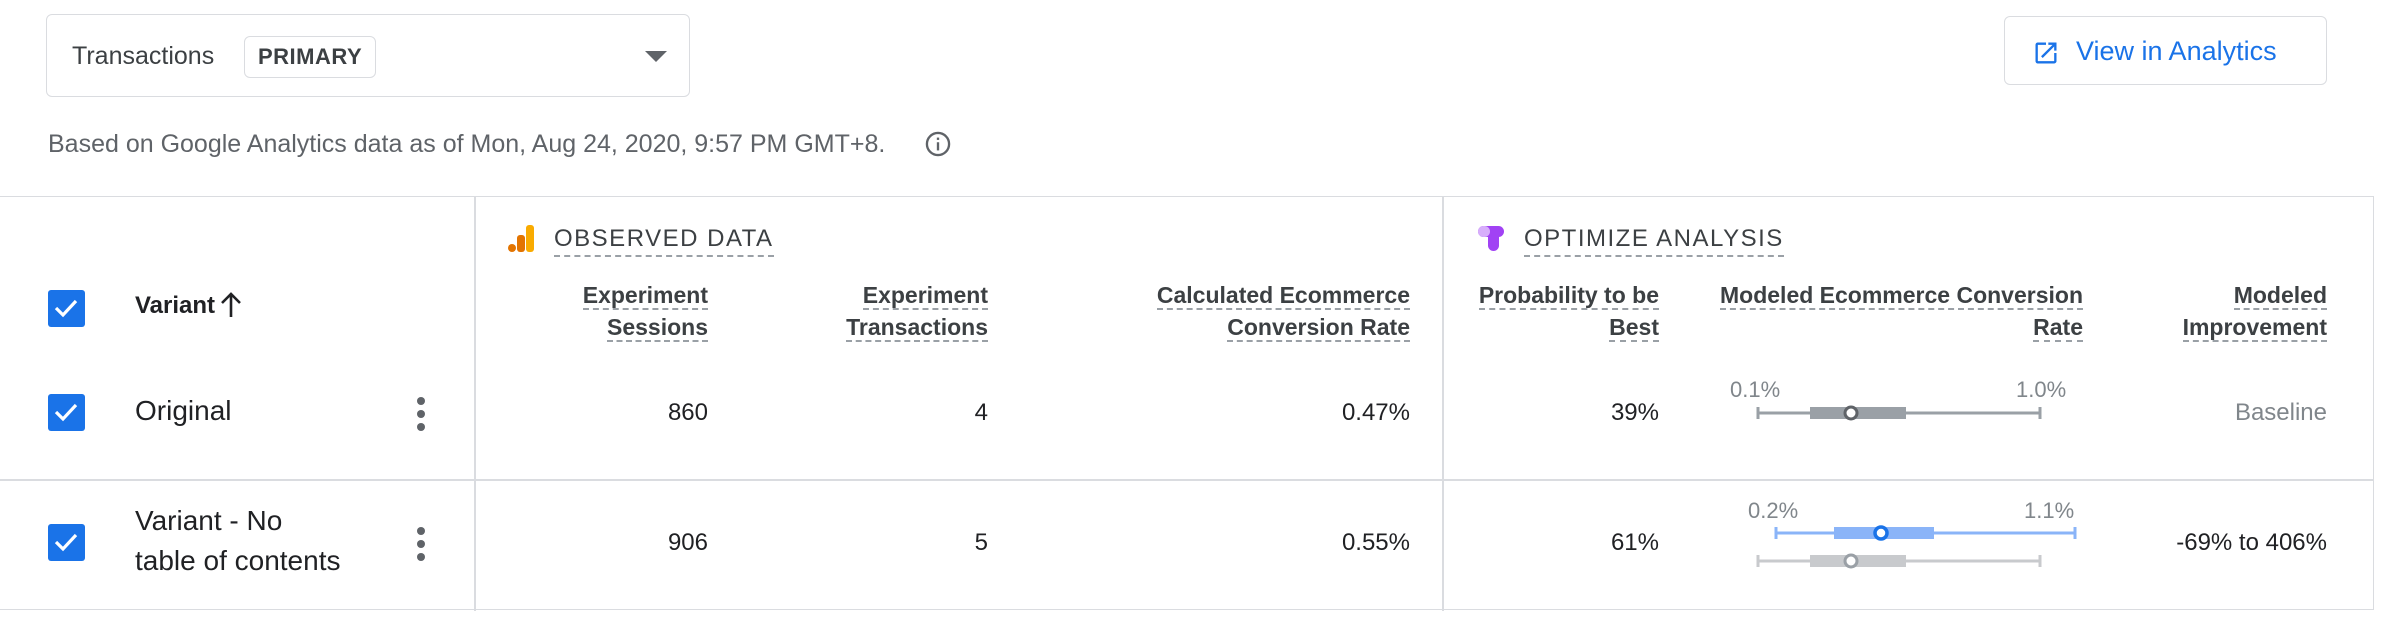  Describe the element at coordinates (521, 238) in the screenshot. I see `google-analytics-icon` at that location.